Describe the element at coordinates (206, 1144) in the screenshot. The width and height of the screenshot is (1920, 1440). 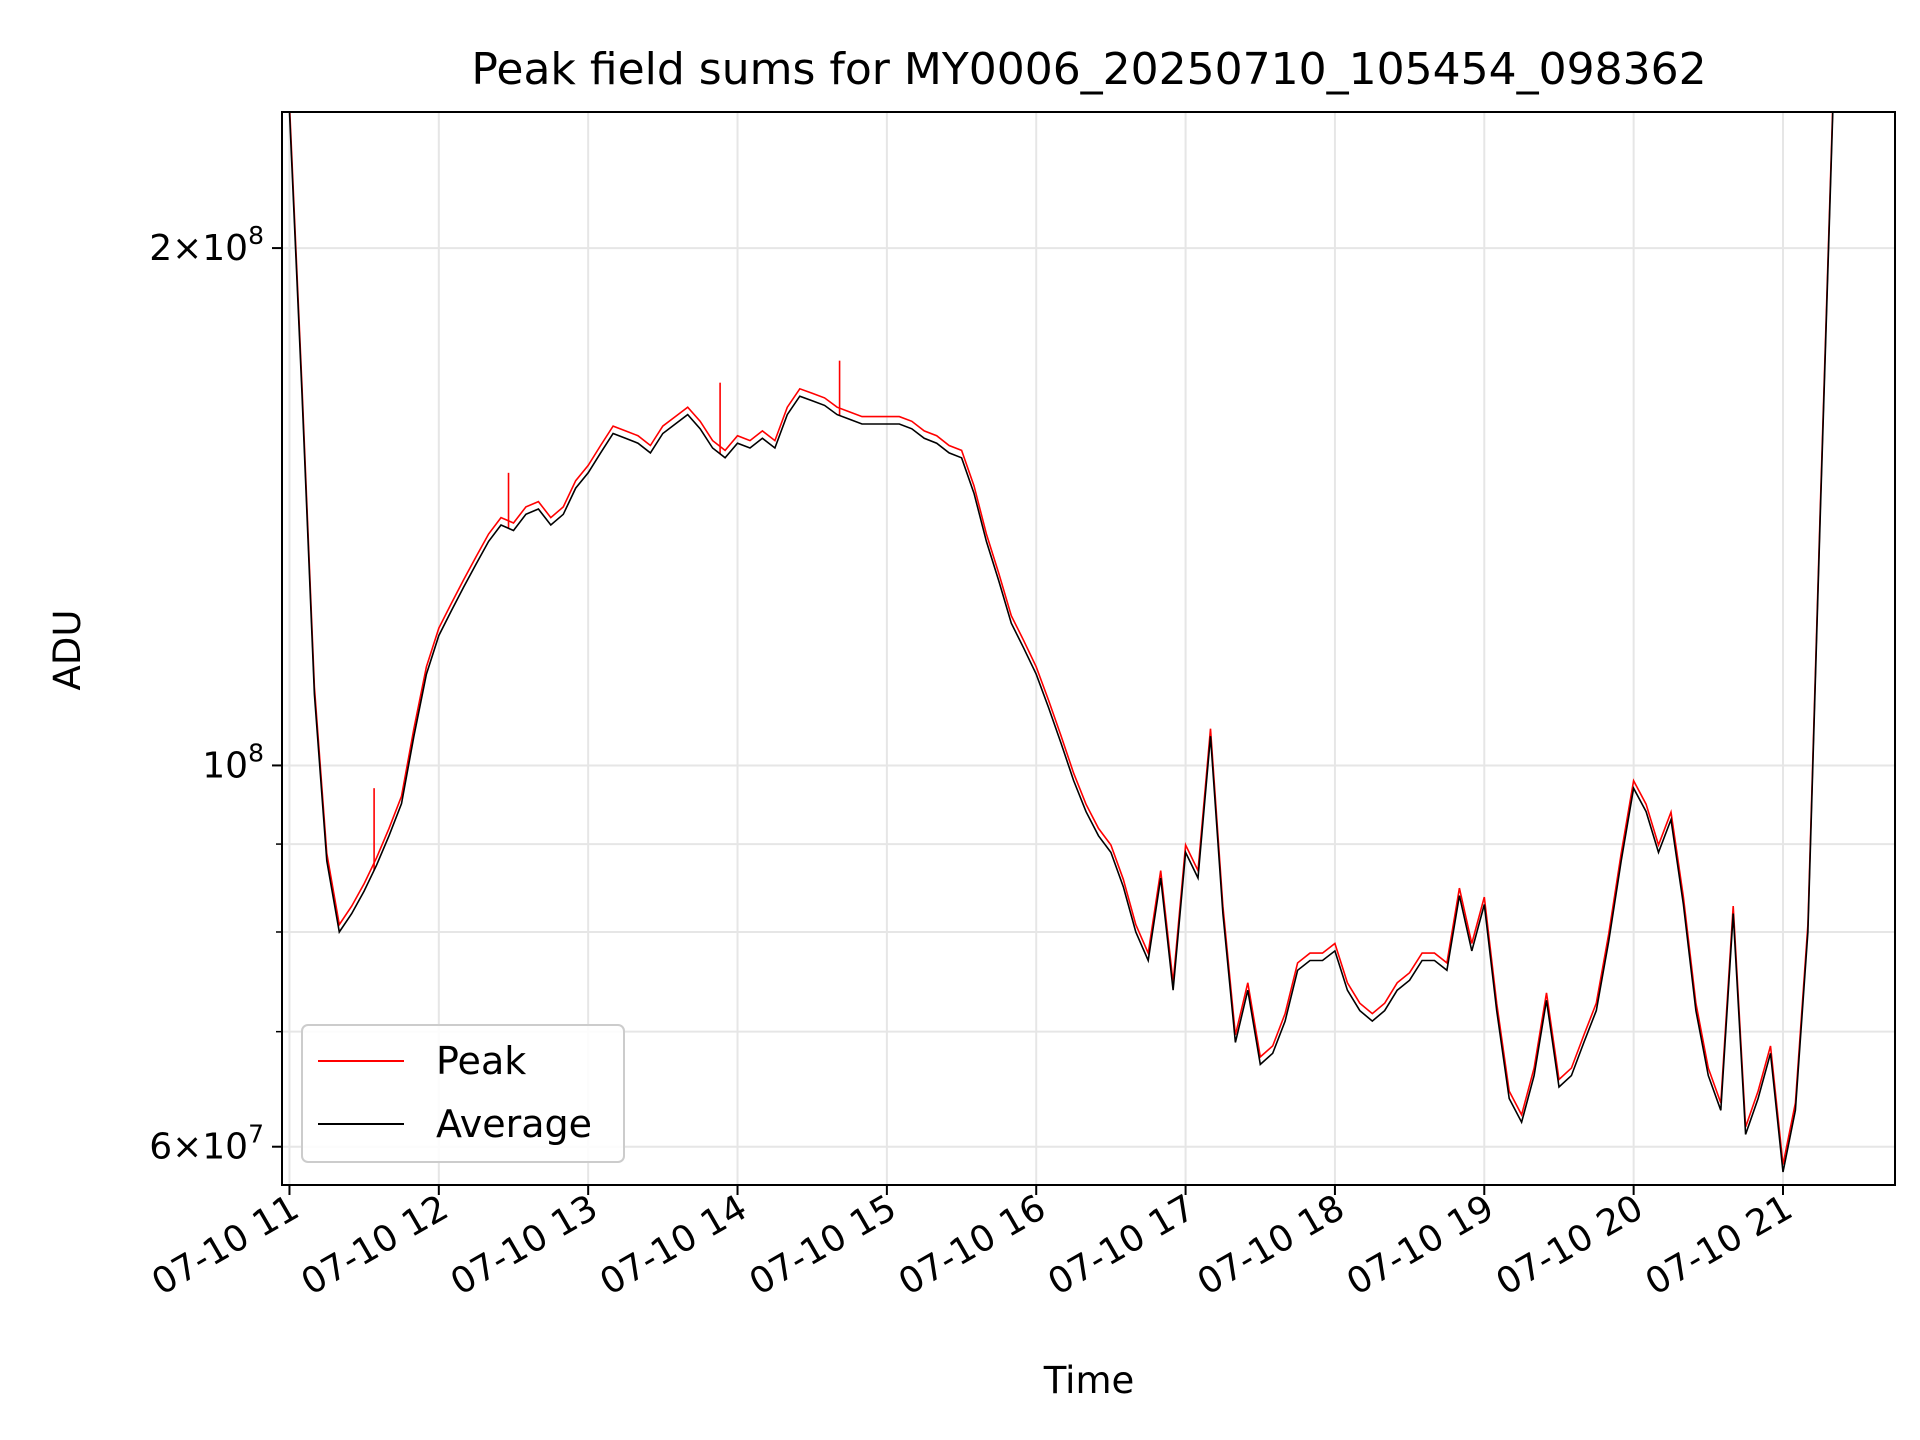
I see `y-tick-label: 6×107` at that location.